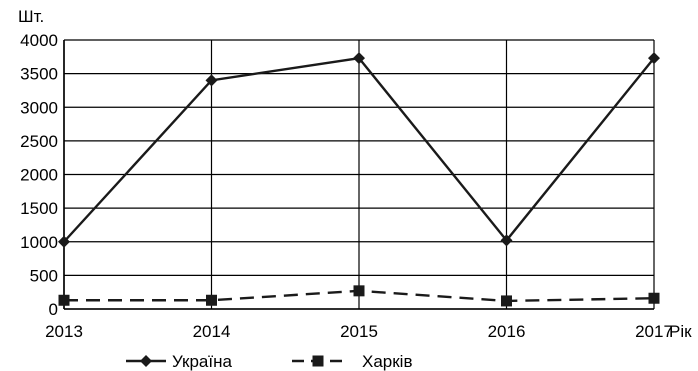  I want to click on y-tick-label: 500, so click(44, 275).